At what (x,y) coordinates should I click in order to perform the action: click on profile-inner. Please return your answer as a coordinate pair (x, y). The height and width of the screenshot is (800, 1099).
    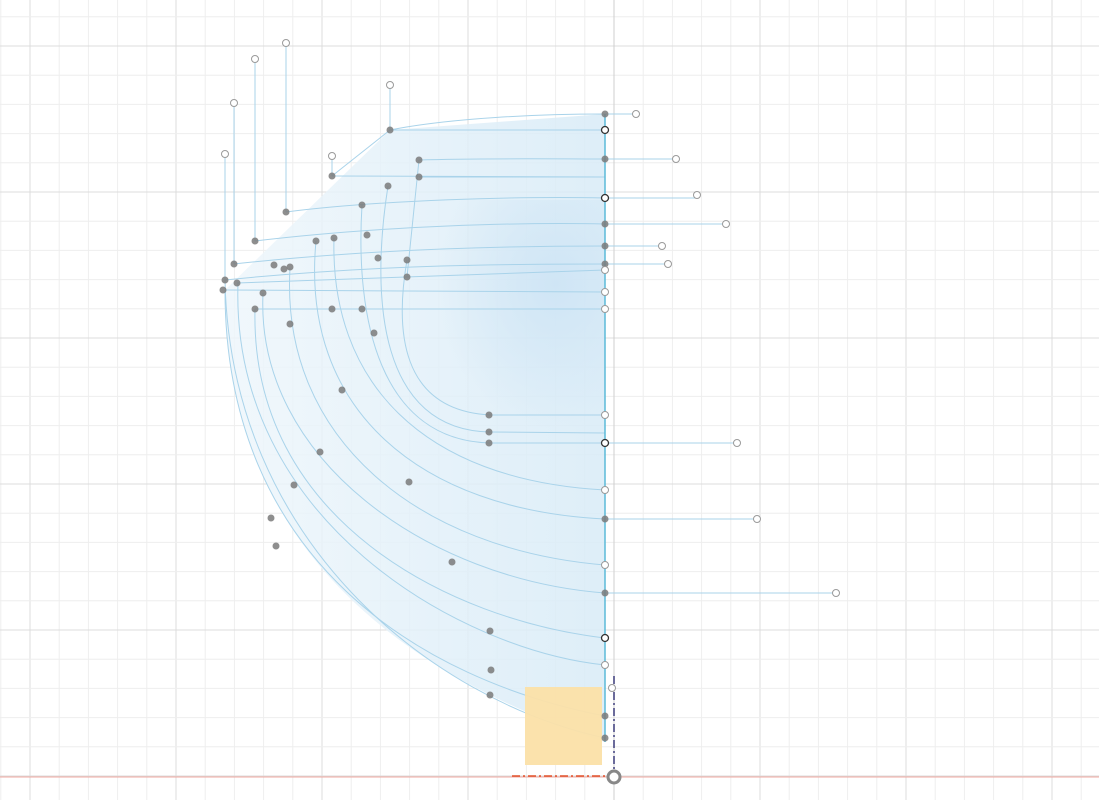
    Looking at the image, I should click on (506, 320).